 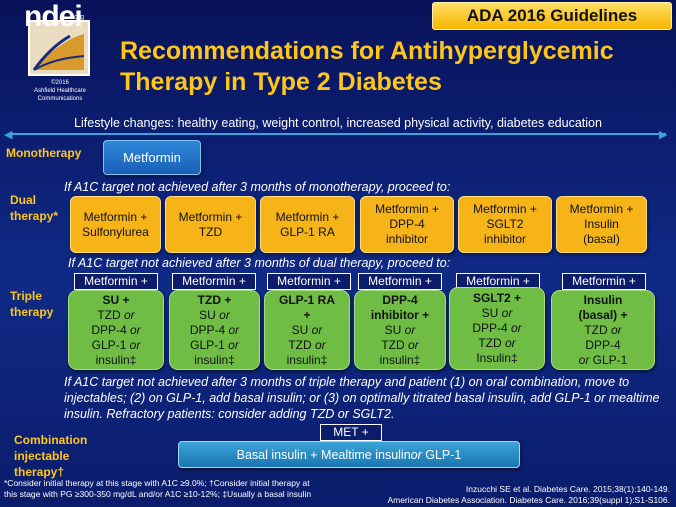 I want to click on triple-label-line-2: therapy, so click(x=32, y=312).